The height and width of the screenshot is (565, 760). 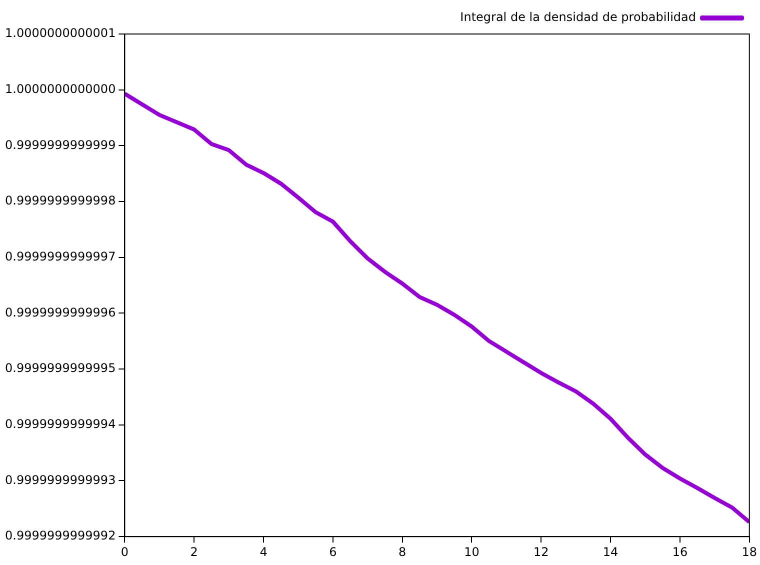 What do you see at coordinates (264, 551) in the screenshot?
I see `x-tick-label: 4` at bounding box center [264, 551].